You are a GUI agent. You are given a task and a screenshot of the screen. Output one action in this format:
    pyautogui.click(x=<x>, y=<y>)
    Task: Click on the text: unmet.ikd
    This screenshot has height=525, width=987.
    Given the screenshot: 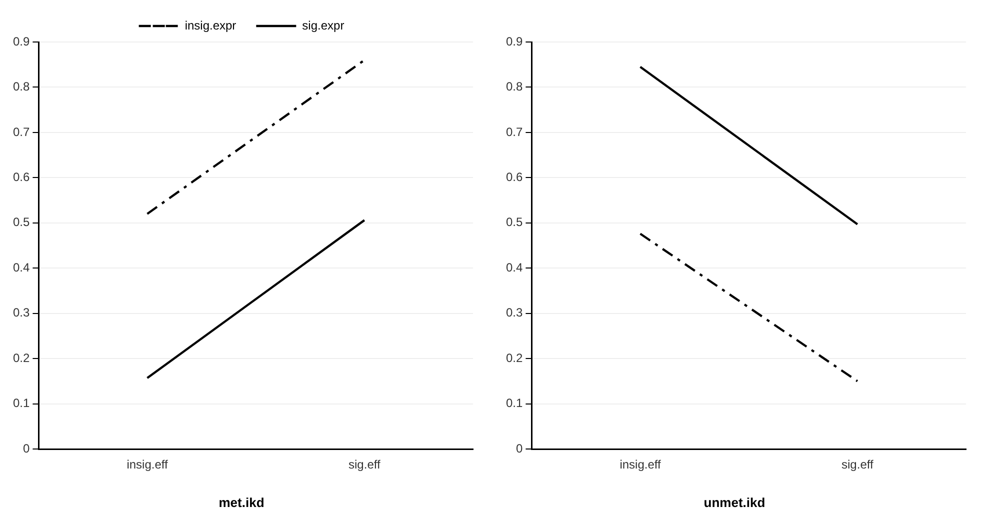 What is the action you would take?
    pyautogui.click(x=735, y=502)
    